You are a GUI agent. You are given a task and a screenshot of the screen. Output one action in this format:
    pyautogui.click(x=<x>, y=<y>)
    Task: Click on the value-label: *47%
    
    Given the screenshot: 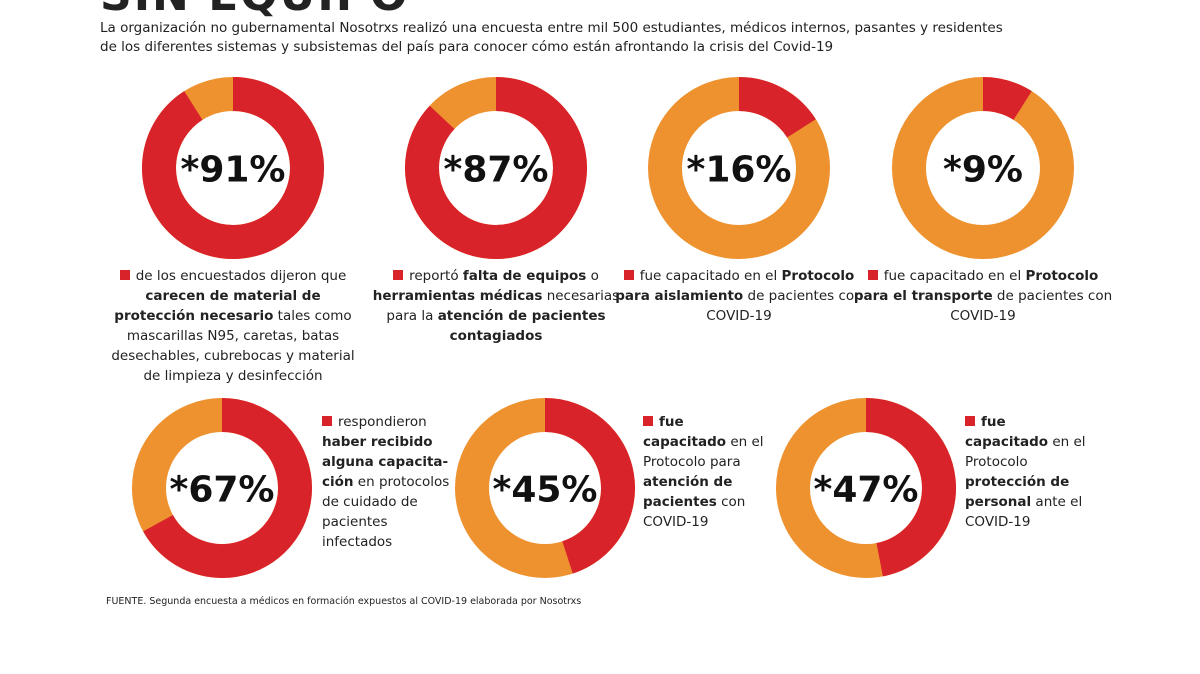 What is the action you would take?
    pyautogui.click(x=866, y=490)
    